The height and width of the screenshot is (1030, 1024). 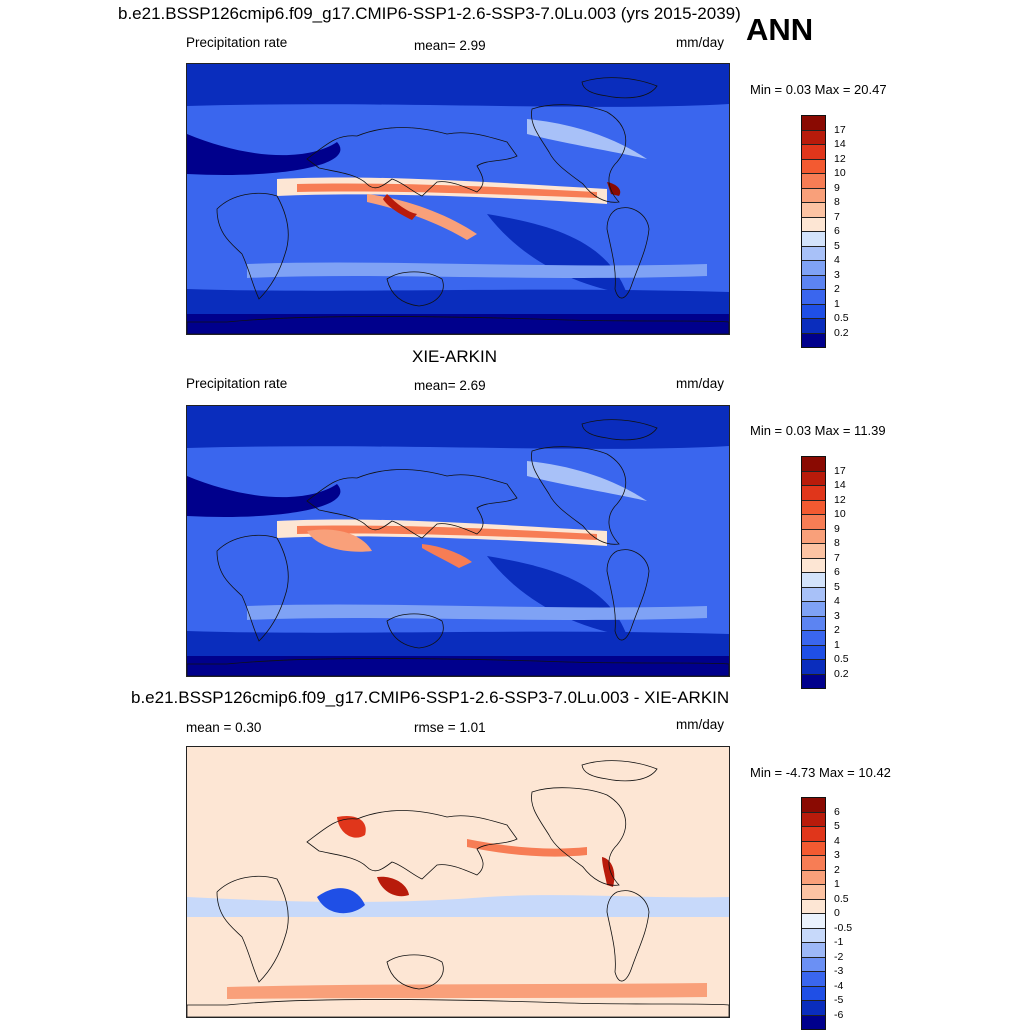 I want to click on colorbar-tick-label: 0.2, so click(x=841, y=332).